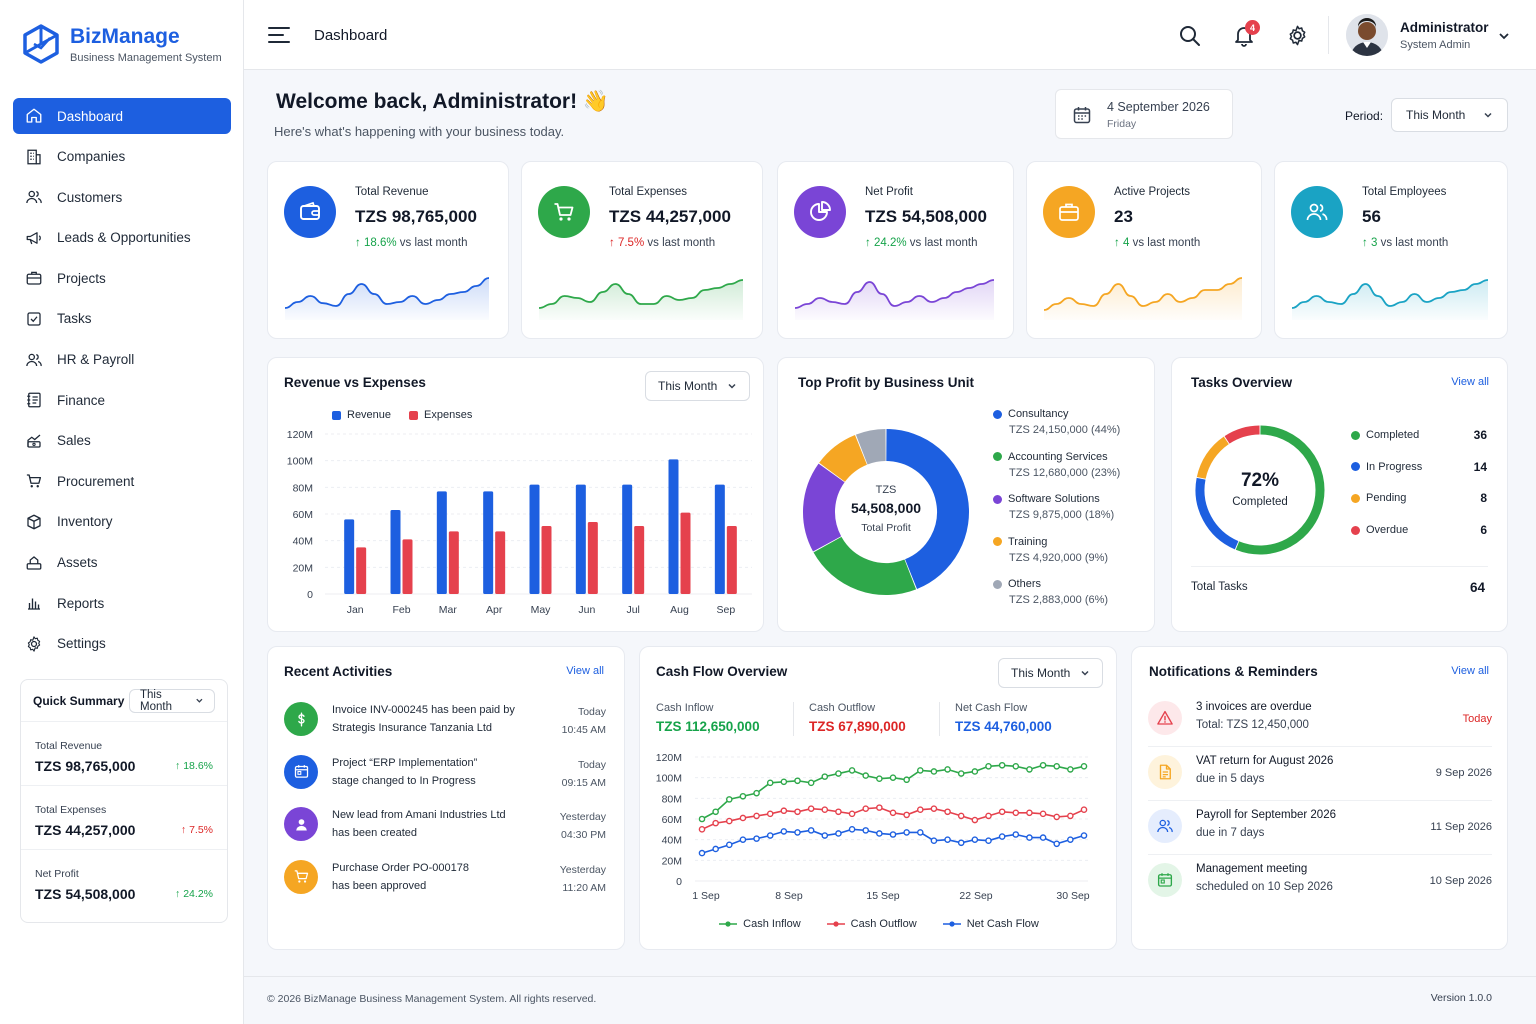 This screenshot has width=1536, height=1024. What do you see at coordinates (1367, 35) in the screenshot?
I see `avatar` at bounding box center [1367, 35].